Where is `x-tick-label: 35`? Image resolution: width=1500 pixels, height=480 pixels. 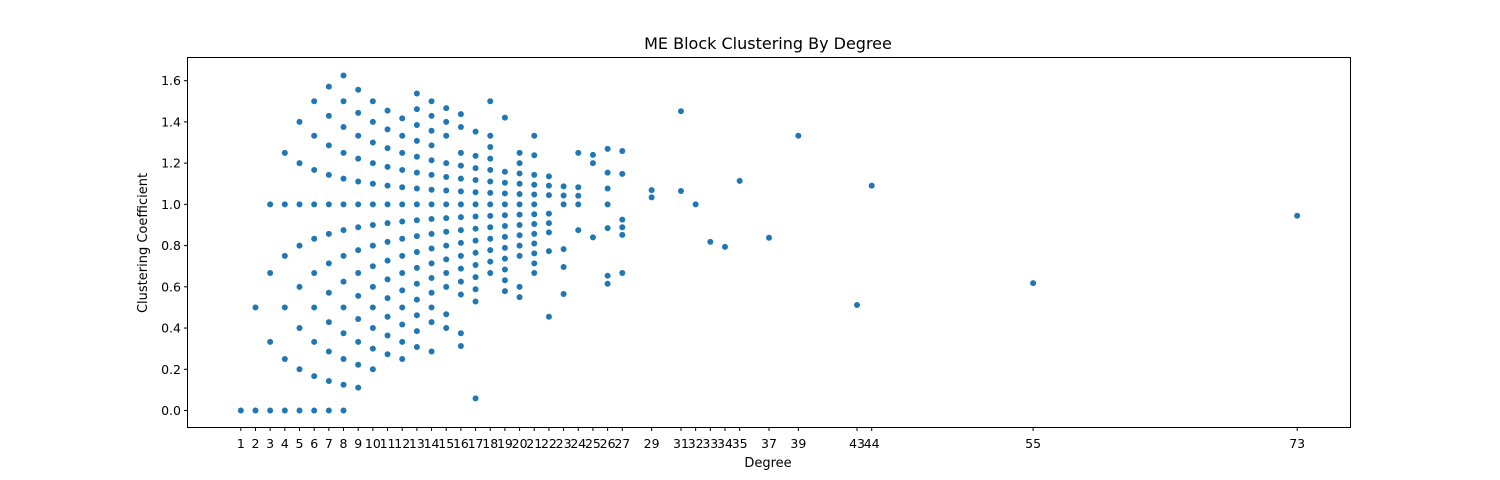 x-tick-label: 35 is located at coordinates (740, 443).